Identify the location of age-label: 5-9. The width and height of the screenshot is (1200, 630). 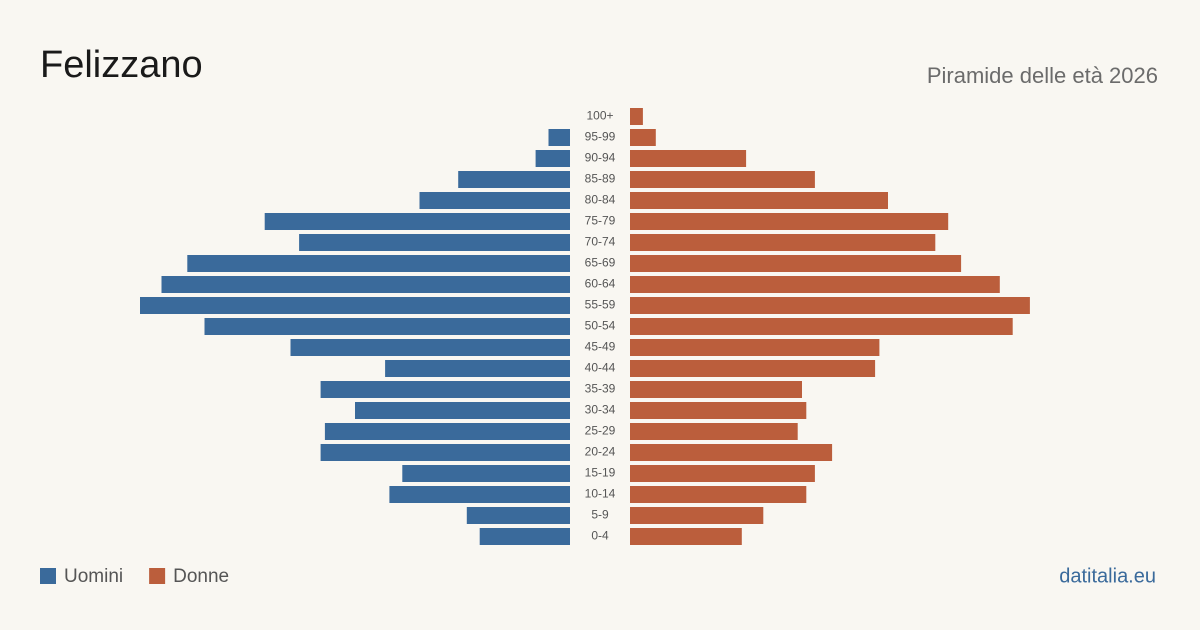
(600, 515).